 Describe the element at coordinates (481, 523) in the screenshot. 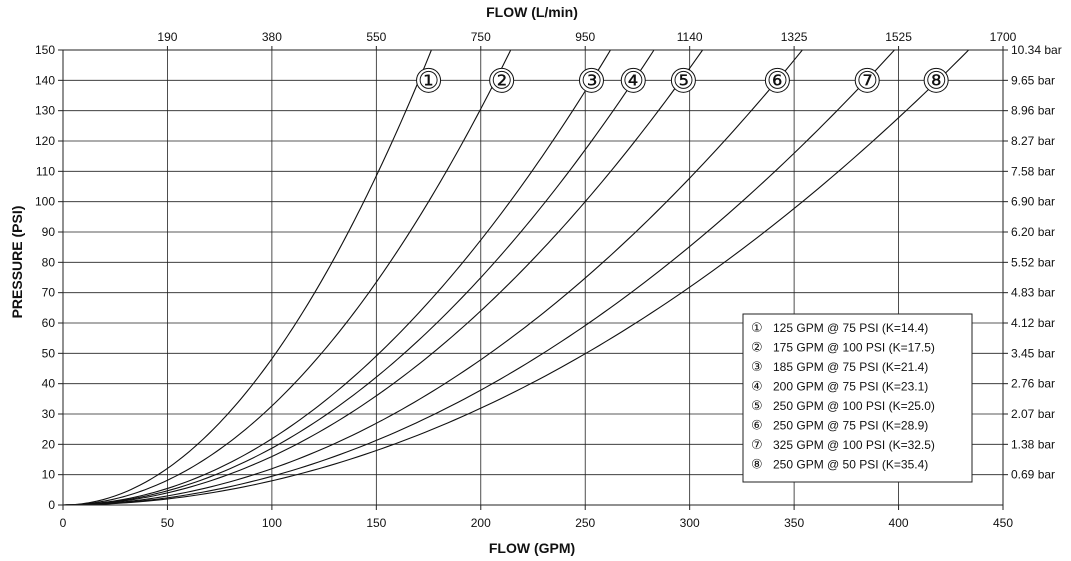

I see `x-tick-label: 200` at that location.